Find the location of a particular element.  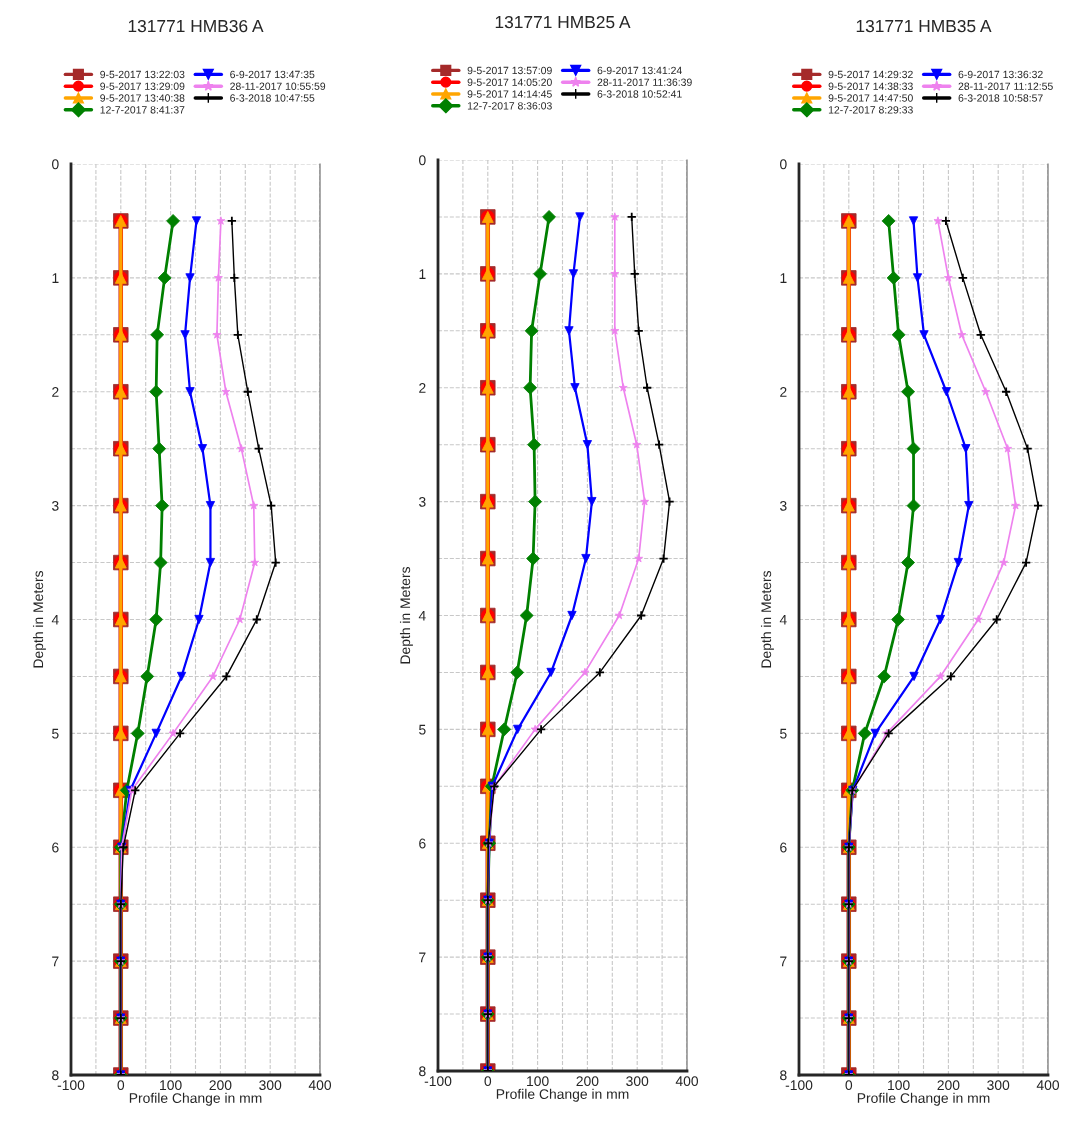

legend-label: 12-7-2017 8:36:03 is located at coordinates (509, 106).